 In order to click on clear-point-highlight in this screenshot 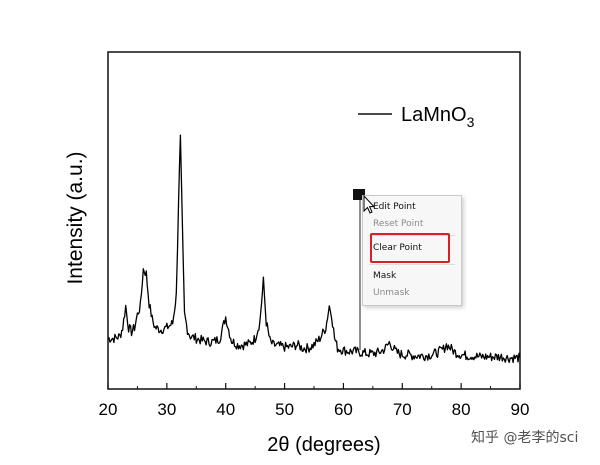, I will do `click(410, 248)`.